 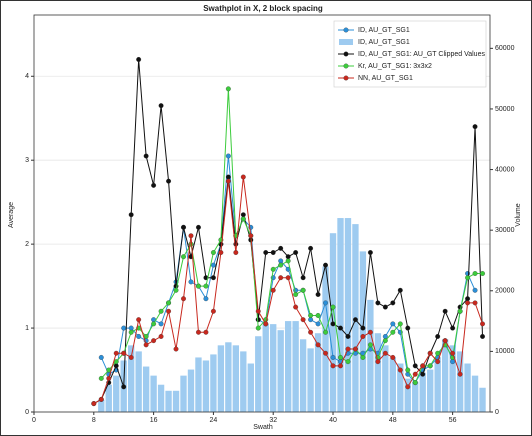 What do you see at coordinates (27, 412) in the screenshot?
I see `y-tick-label: 0` at bounding box center [27, 412].